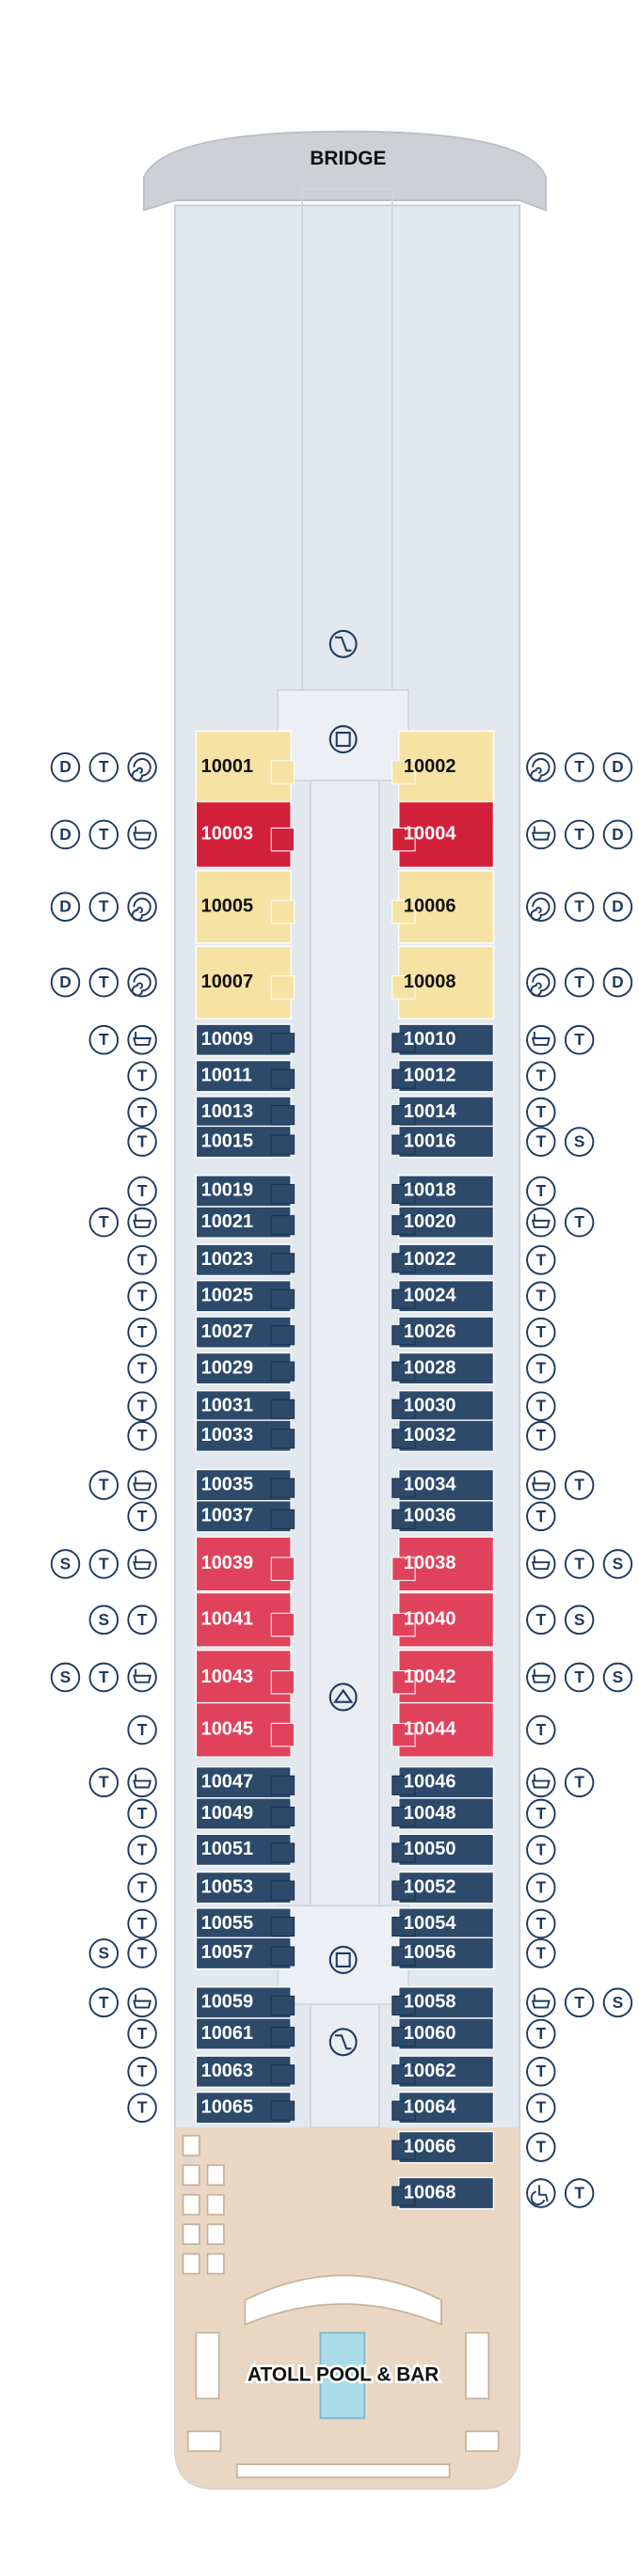 Image resolution: width=639 pixels, height=2576 pixels. What do you see at coordinates (227, 1111) in the screenshot?
I see `cabin-number: 10013` at bounding box center [227, 1111].